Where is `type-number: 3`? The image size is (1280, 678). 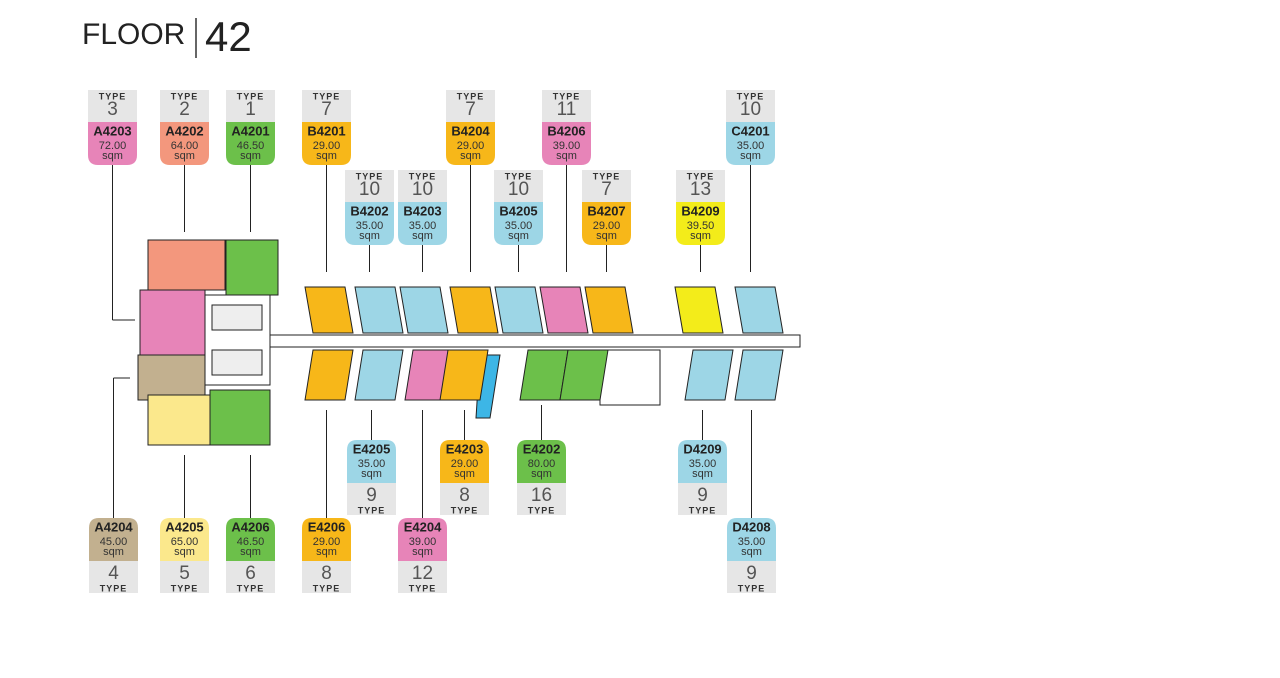
type-number: 3 is located at coordinates (112, 109).